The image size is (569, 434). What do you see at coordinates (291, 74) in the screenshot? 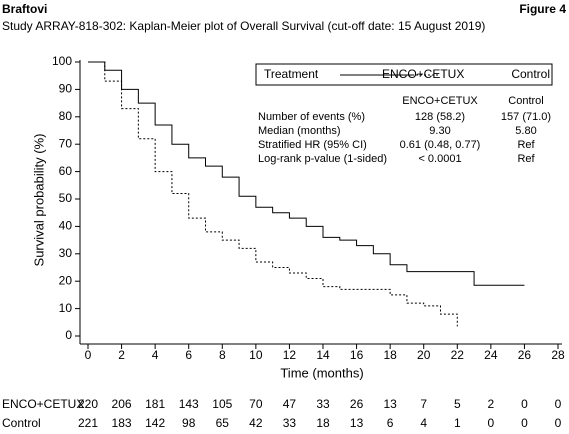
I see `legend-title: Treatment` at bounding box center [291, 74].